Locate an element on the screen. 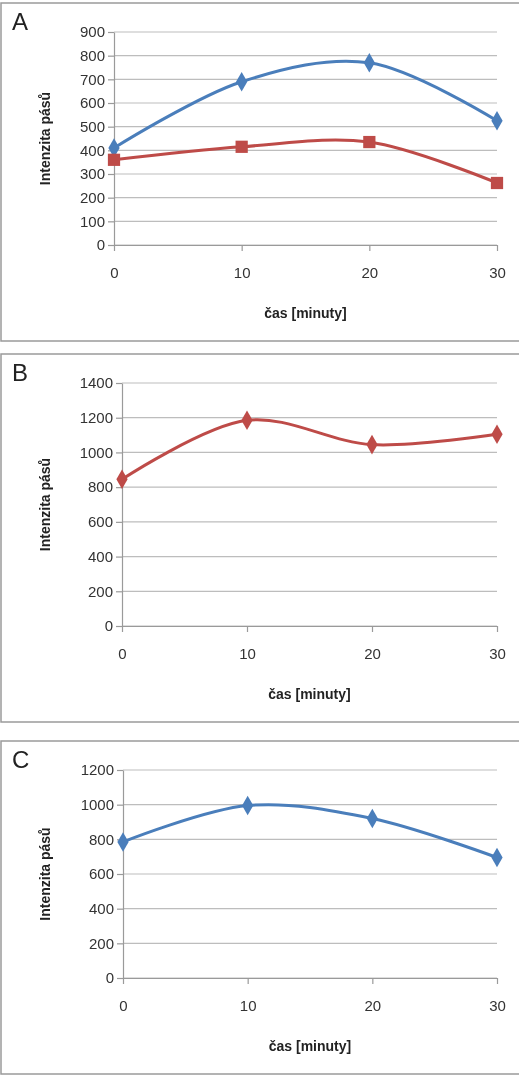 The image size is (519, 1077). y-tick-label: 300 is located at coordinates (92, 174).